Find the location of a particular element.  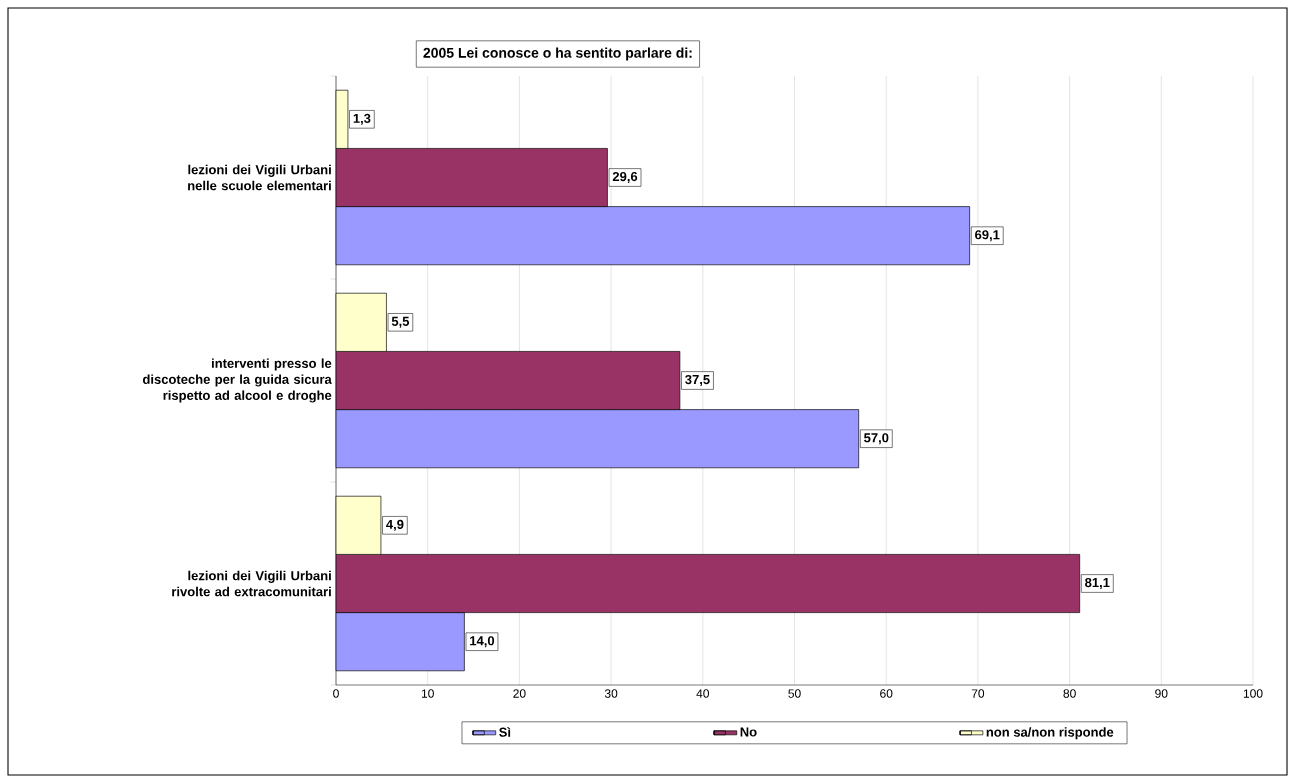

data-label: 4,9 is located at coordinates (395, 525).